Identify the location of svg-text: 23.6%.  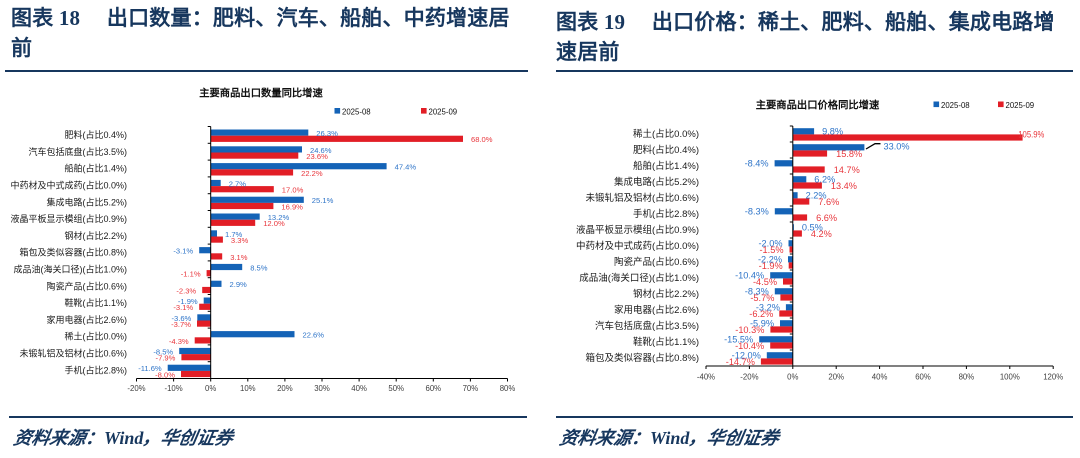
(317, 156).